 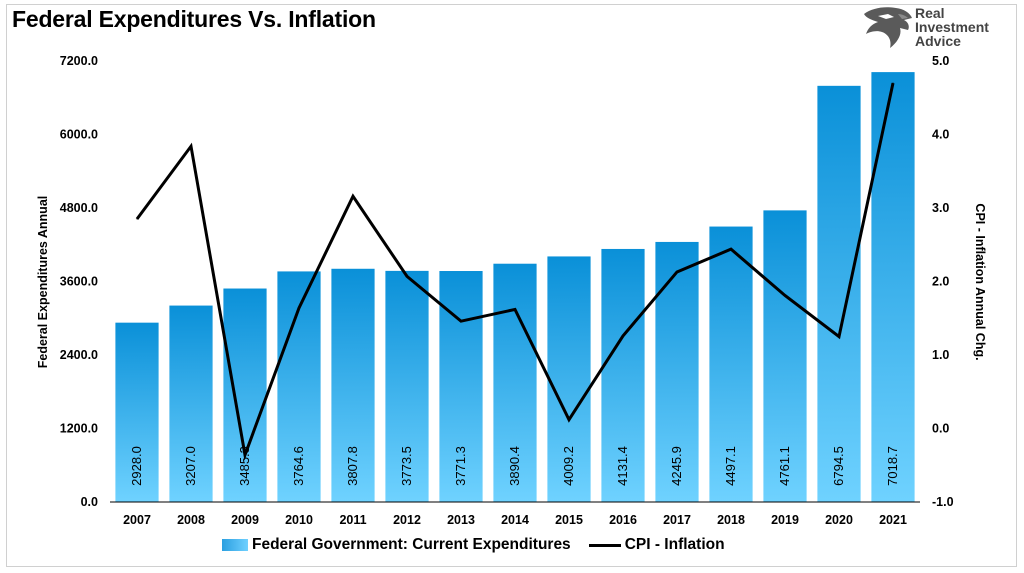 I want to click on bar-value-label: 4761.1, so click(x=784, y=466).